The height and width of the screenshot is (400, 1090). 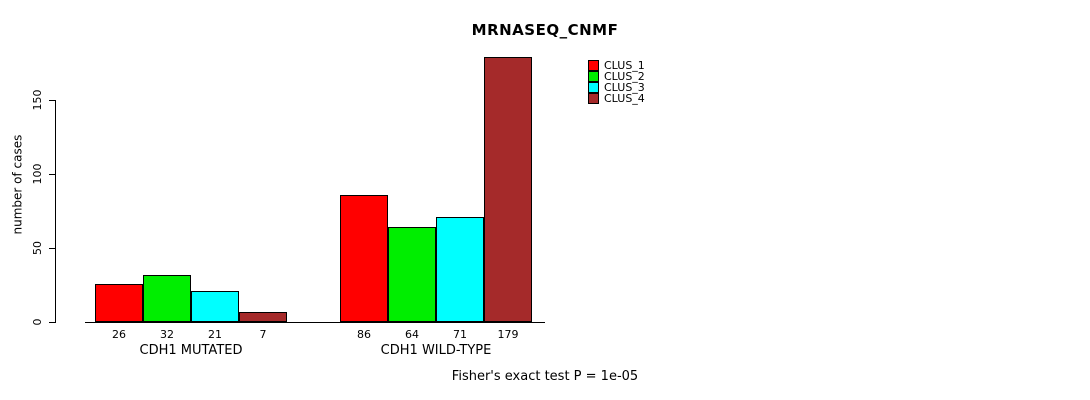 I want to click on bar-value-label: 26, so click(x=119, y=334).